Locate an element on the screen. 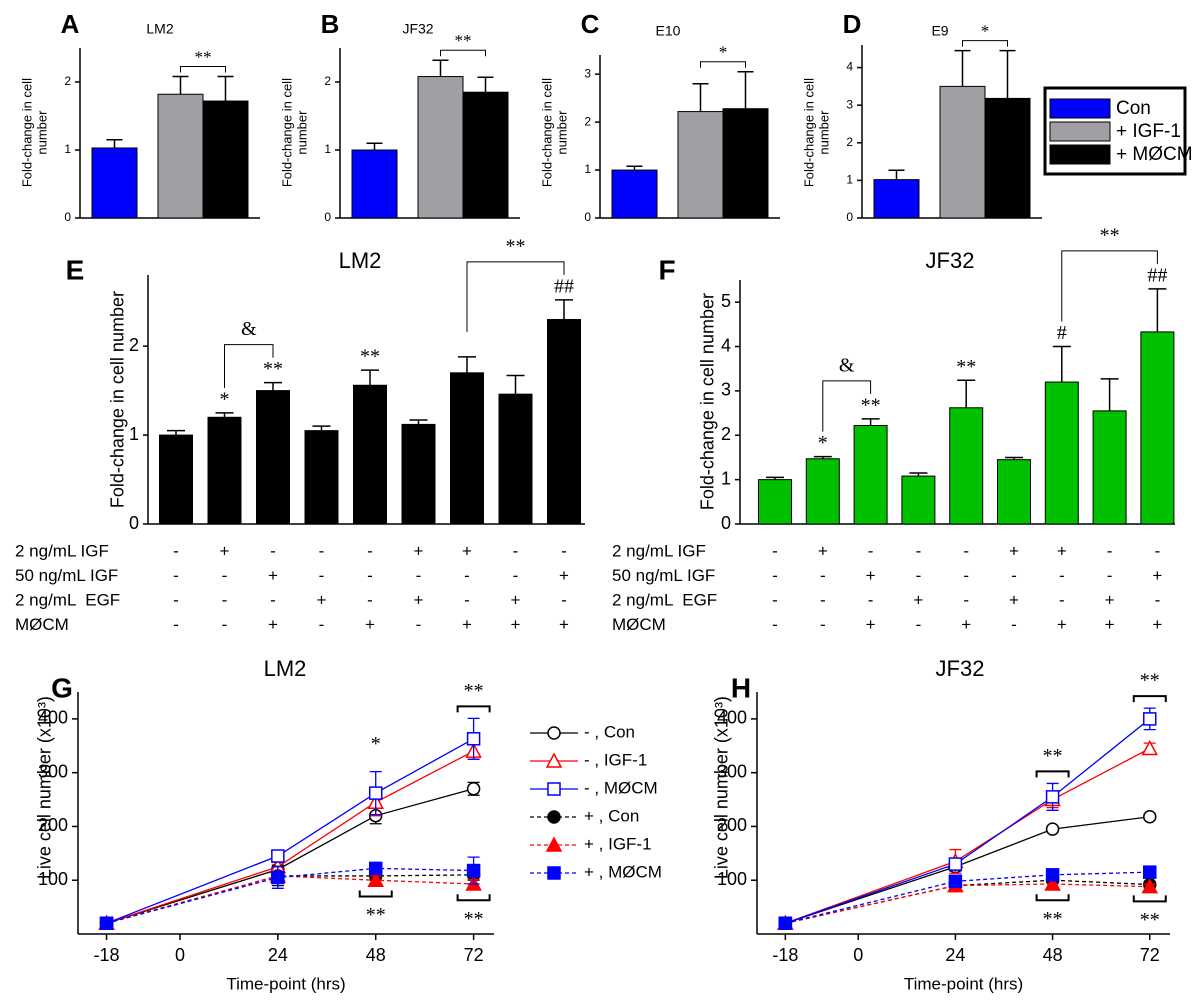  panel-letter: D is located at coordinates (852, 24).